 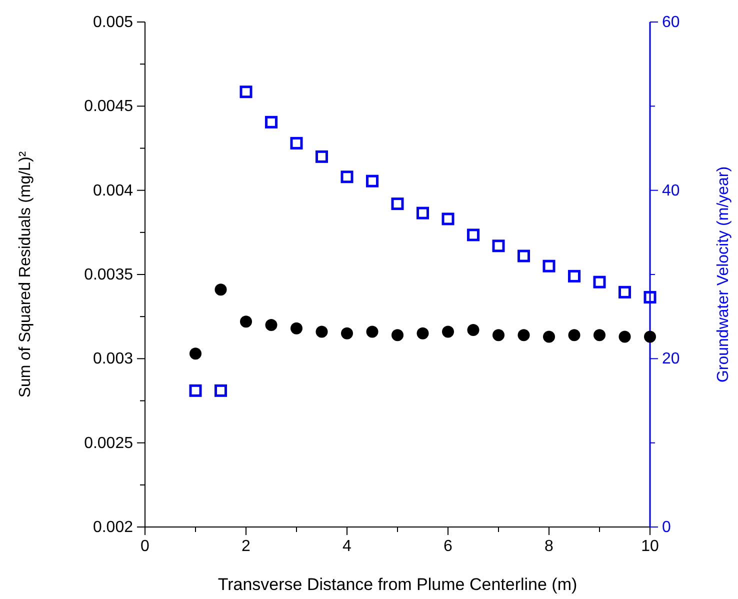 What do you see at coordinates (25, 274) in the screenshot?
I see `y-axis-title: Sum of Squared Residuals (mg/L)²` at bounding box center [25, 274].